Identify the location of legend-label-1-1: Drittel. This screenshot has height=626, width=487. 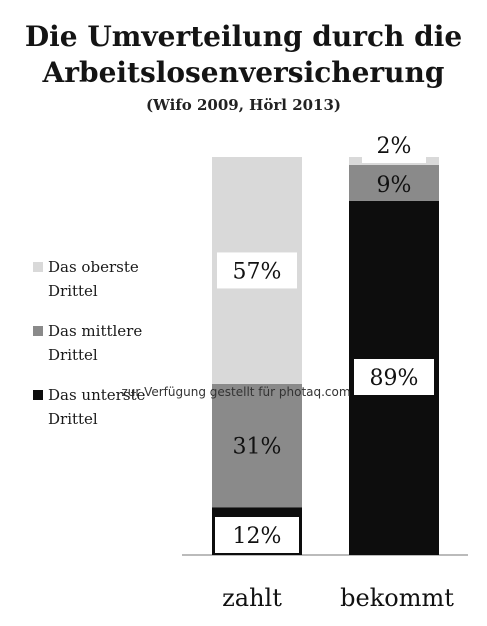
(73, 355).